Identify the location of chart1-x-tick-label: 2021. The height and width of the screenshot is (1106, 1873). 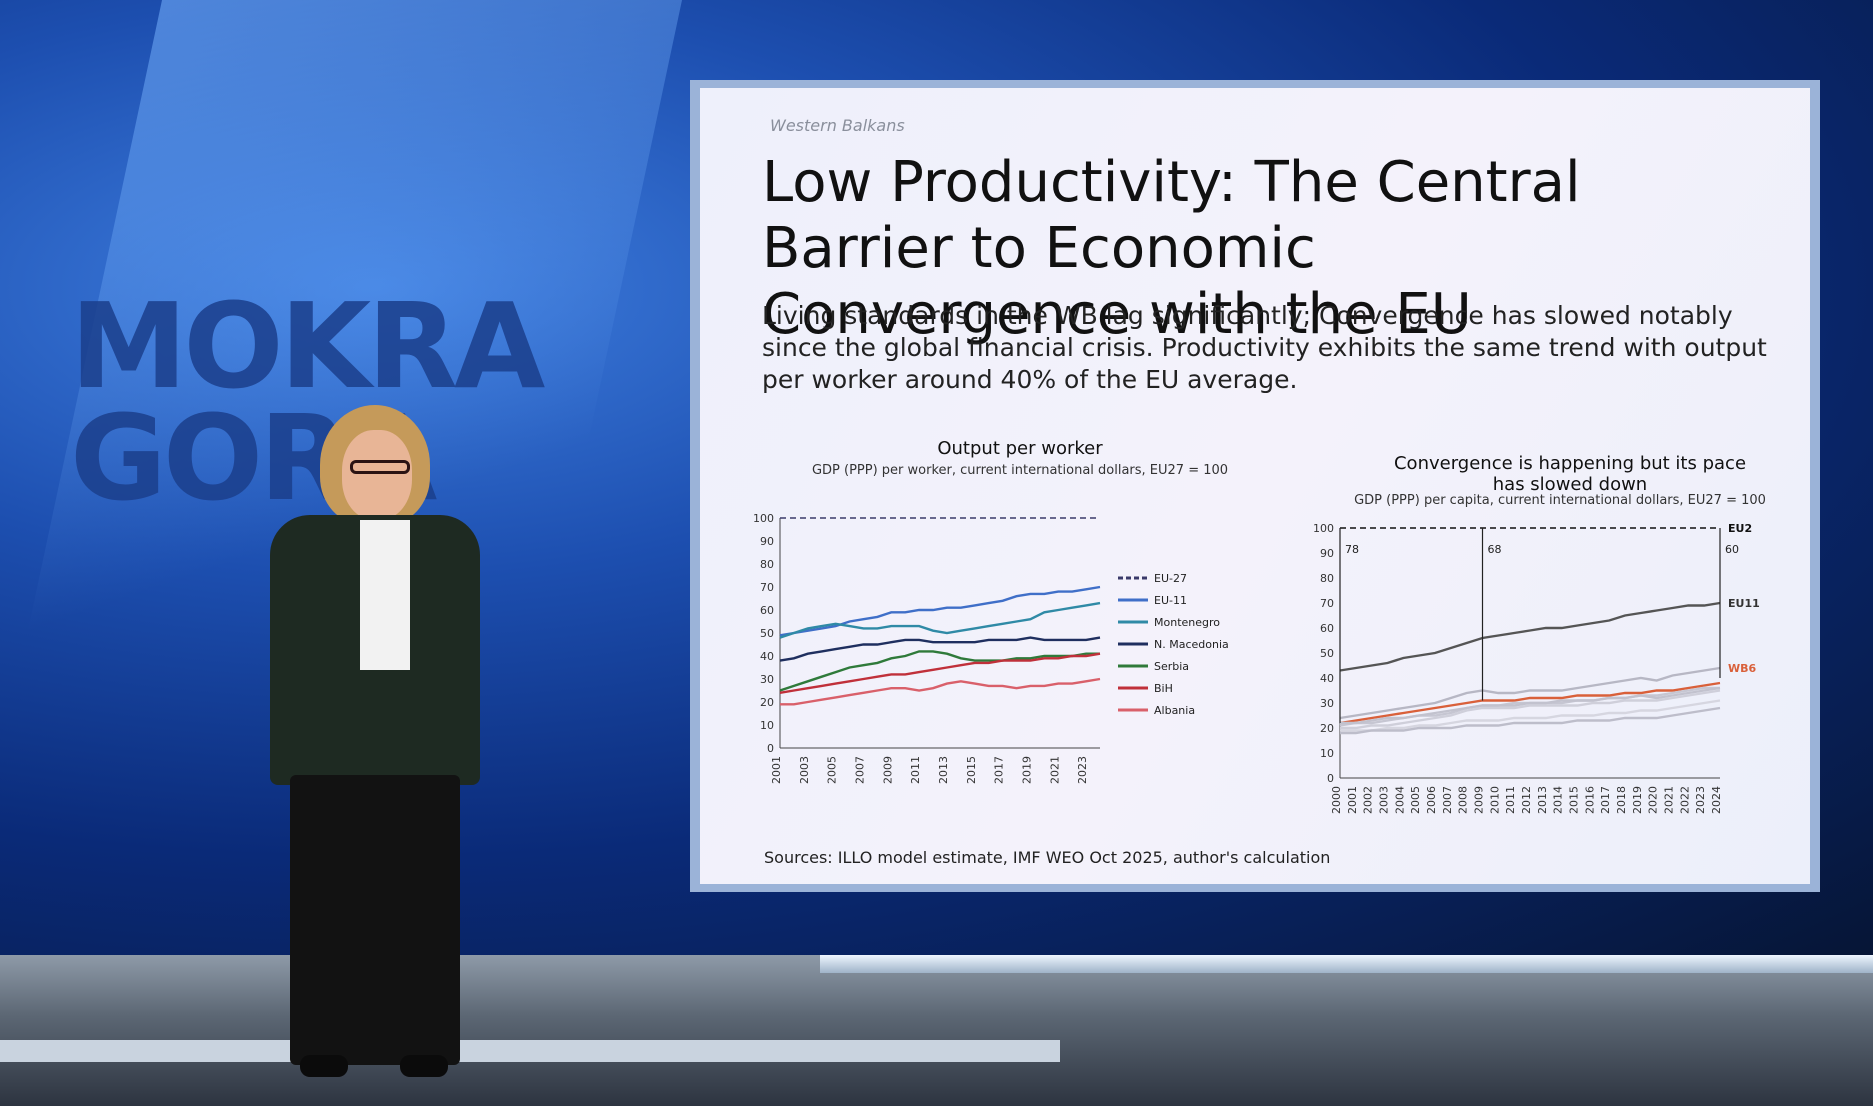
(1054, 770).